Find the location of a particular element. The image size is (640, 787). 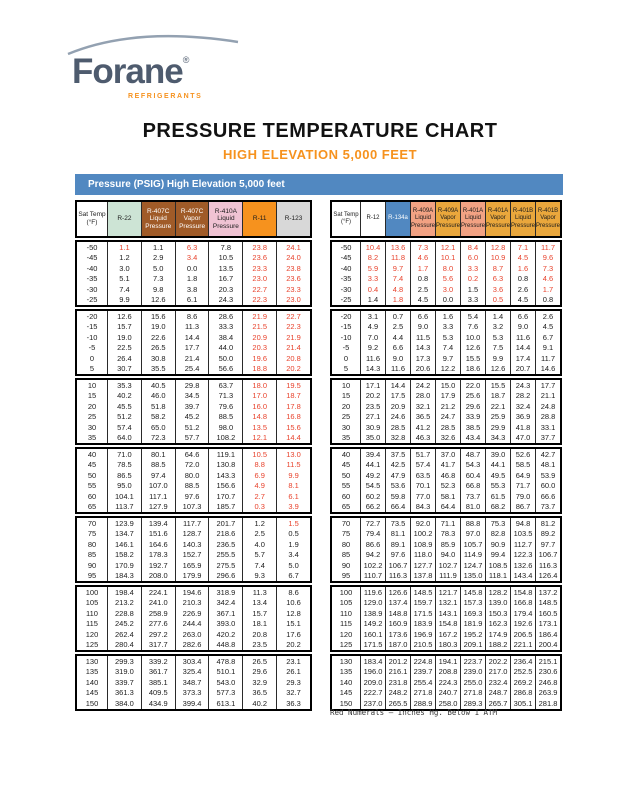

value-cell: 78.5 is located at coordinates (124, 464).